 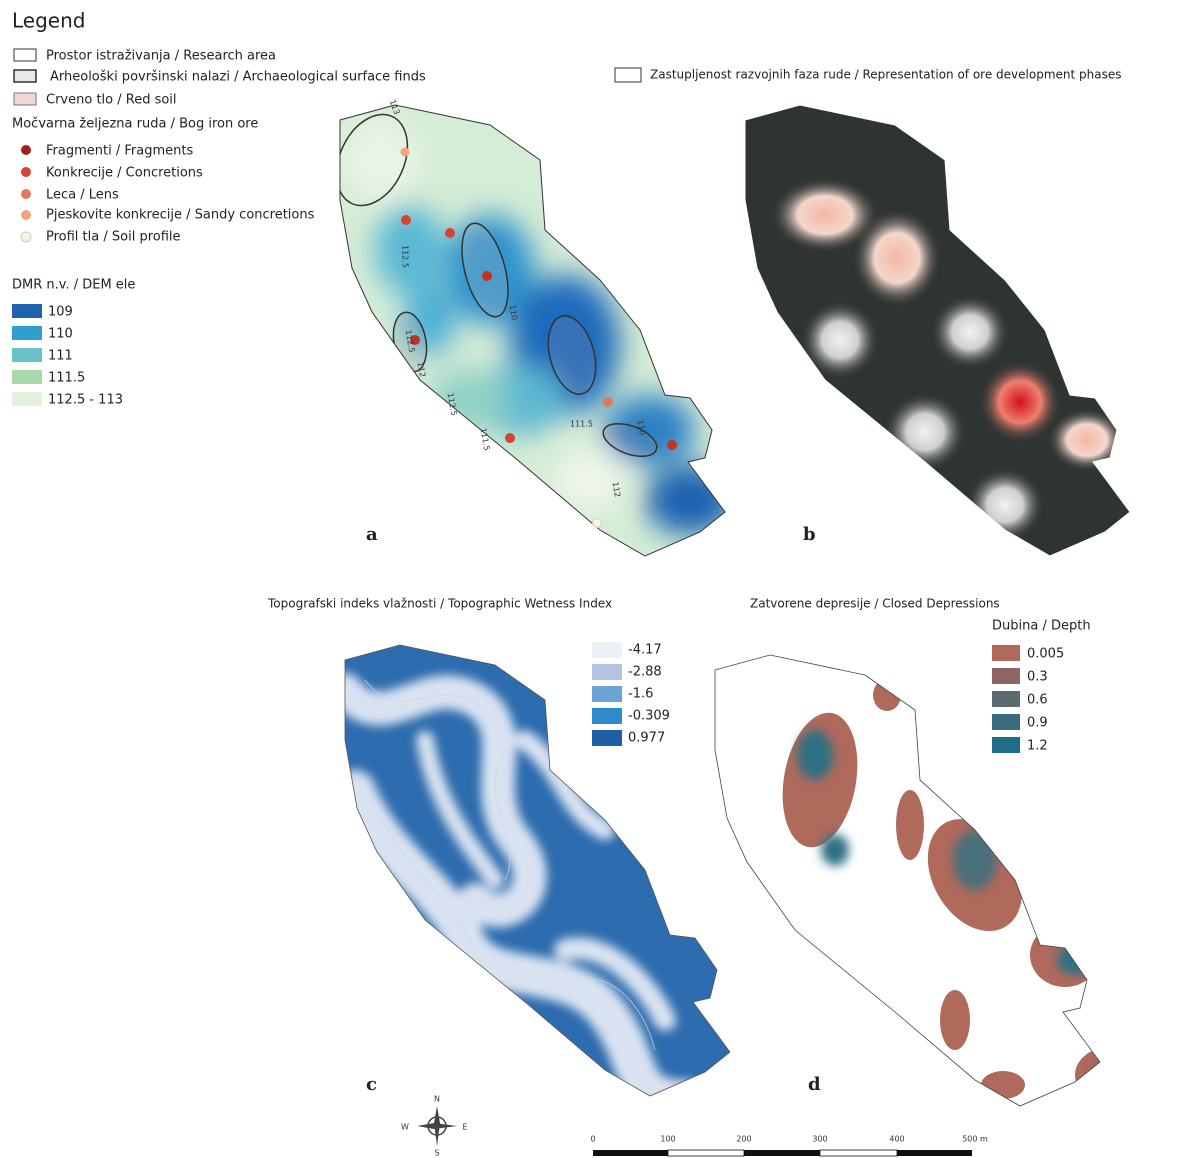 I want to click on legend-item: Konkrecije / Concretions, so click(x=124, y=173).